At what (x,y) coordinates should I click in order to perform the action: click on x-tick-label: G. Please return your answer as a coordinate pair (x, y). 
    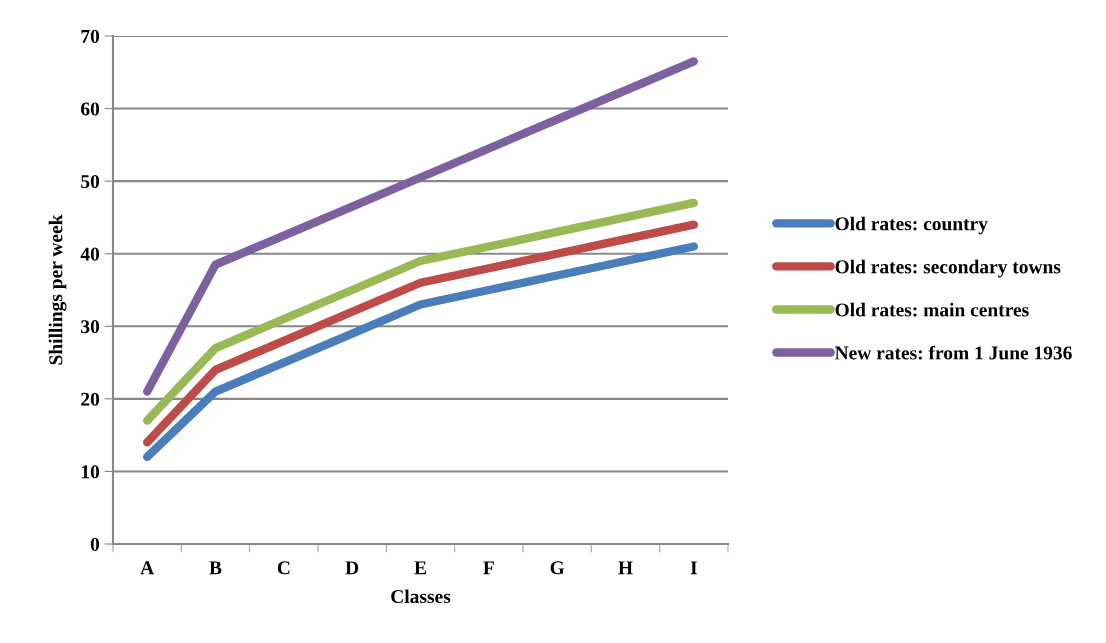
    Looking at the image, I should click on (557, 568).